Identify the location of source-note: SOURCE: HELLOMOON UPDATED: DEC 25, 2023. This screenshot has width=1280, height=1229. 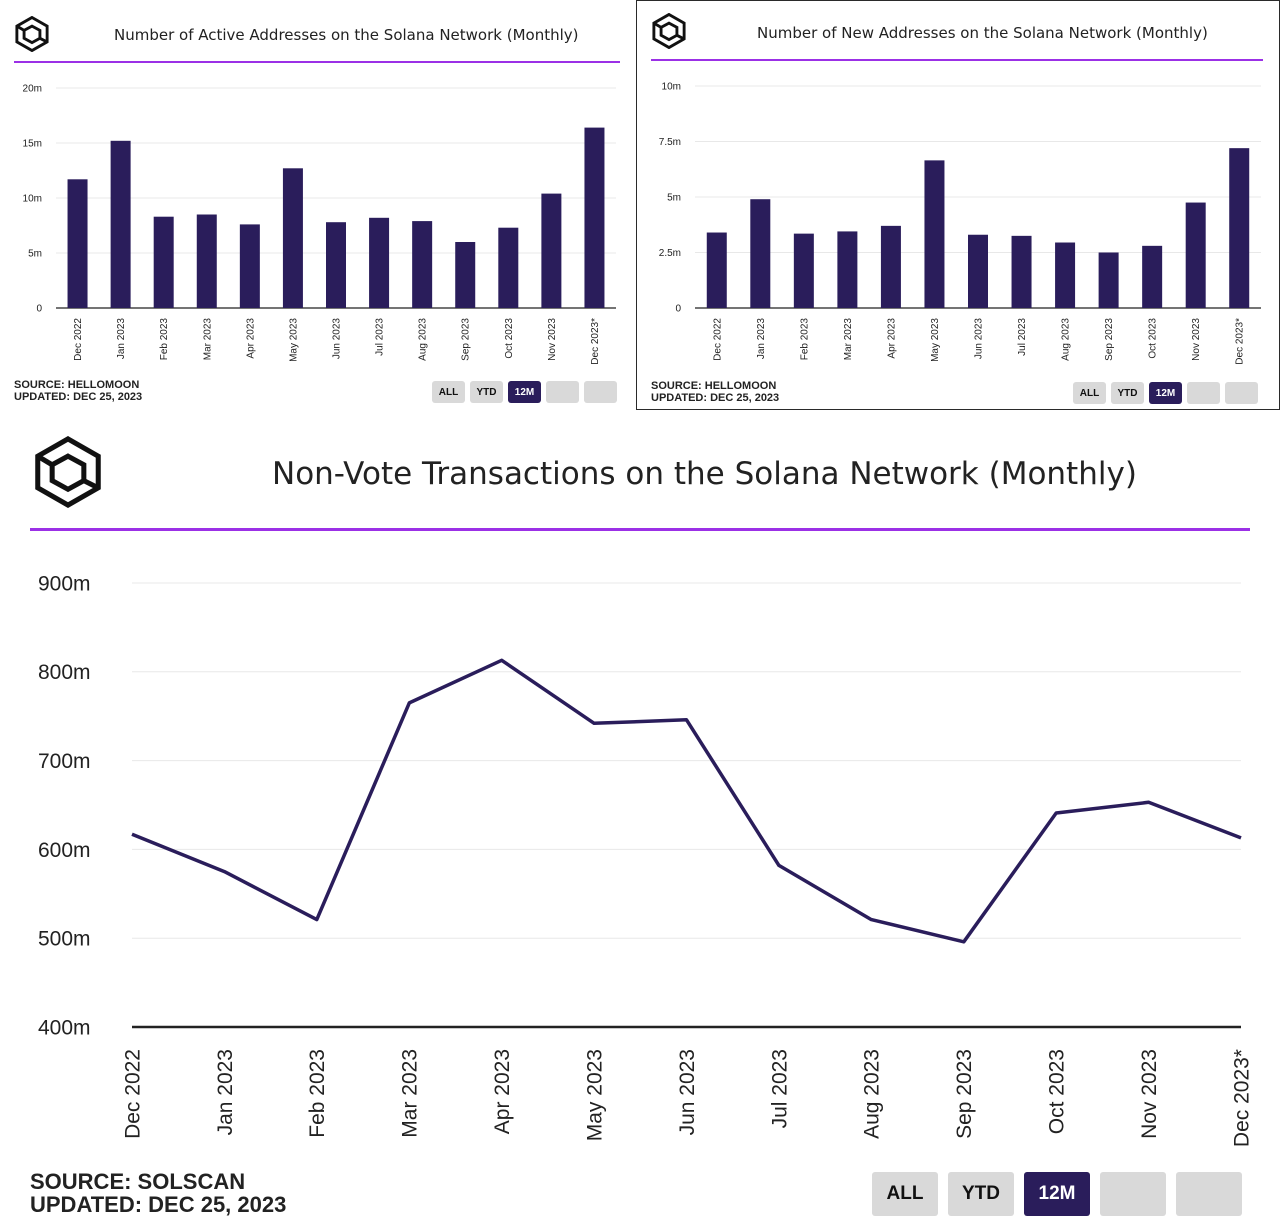
(78, 391).